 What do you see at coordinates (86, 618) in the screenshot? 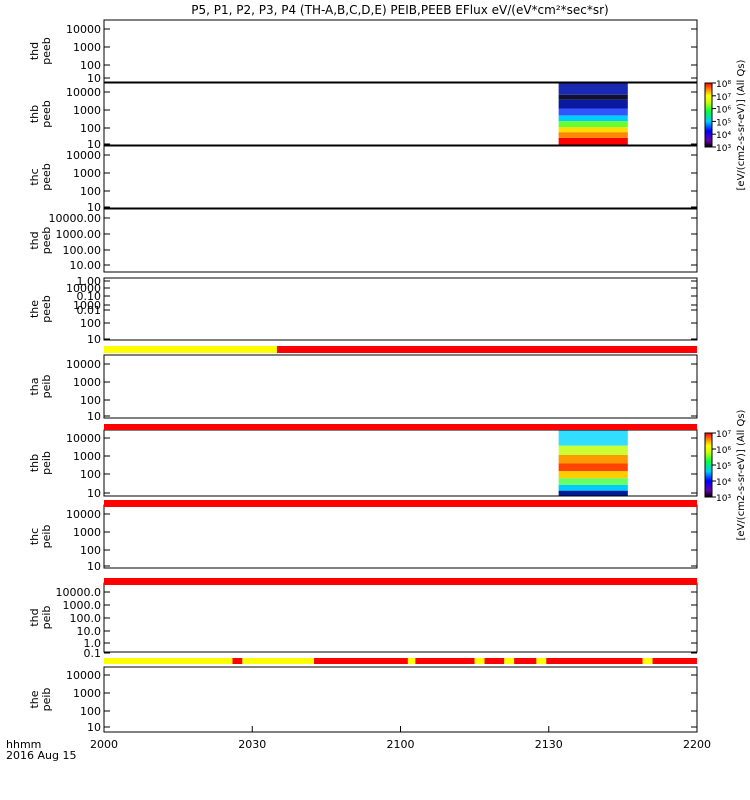
I see `y-tick-label: 100.0` at bounding box center [86, 618].